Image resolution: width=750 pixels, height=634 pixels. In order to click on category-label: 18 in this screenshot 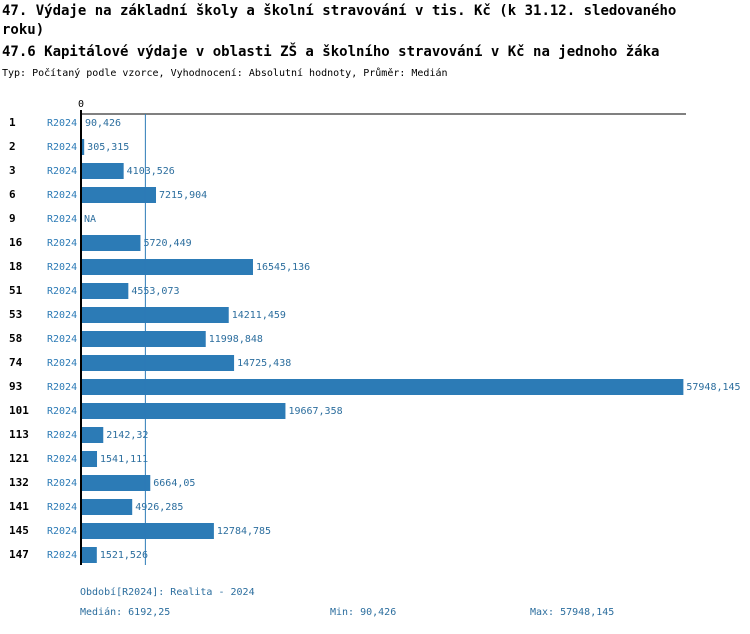, I will do `click(15, 266)`.